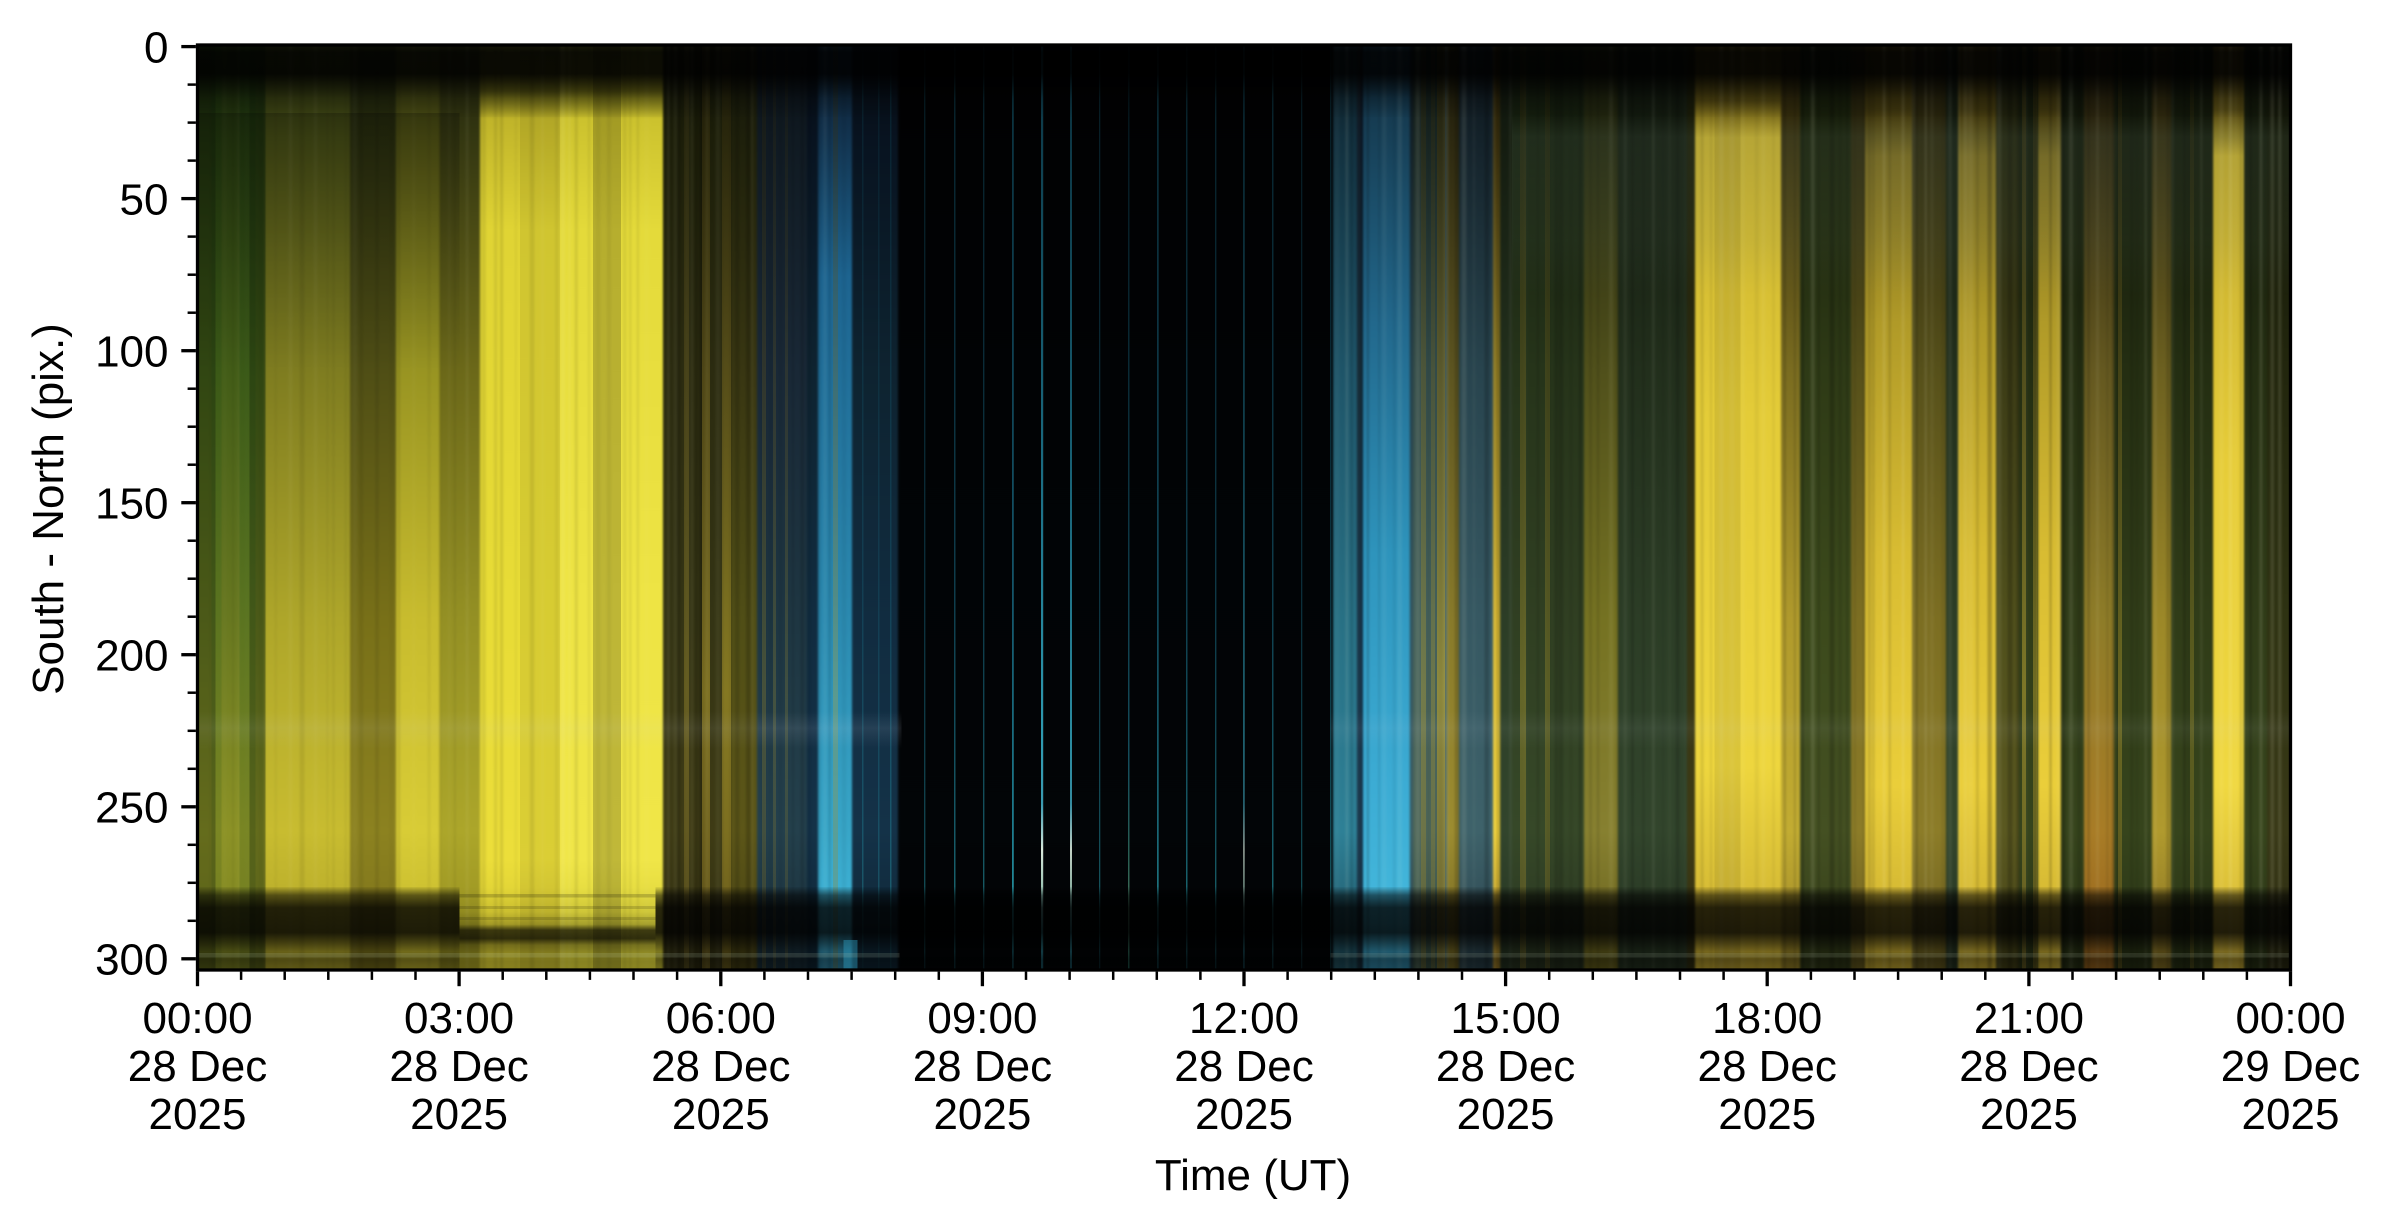  I want to click on svg-text: 50, so click(144, 199).